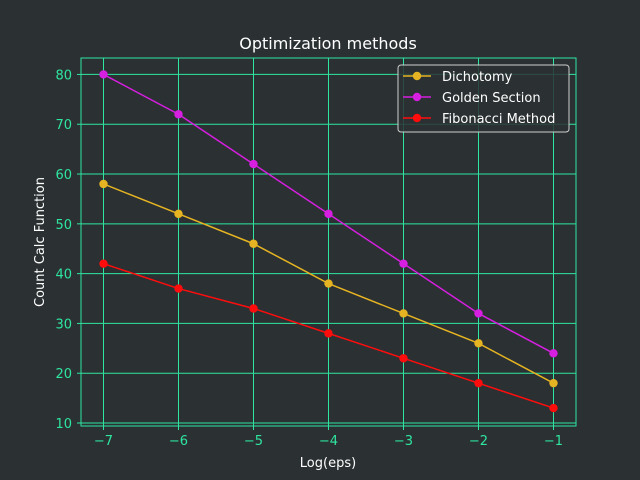 Image resolution: width=640 pixels, height=480 pixels. I want to click on legend-entry: Golden Section, so click(472, 98).